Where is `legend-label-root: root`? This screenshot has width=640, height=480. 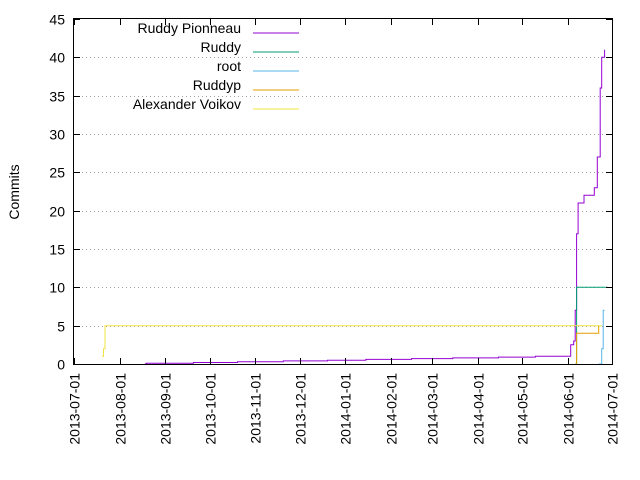
legend-label-root: root is located at coordinates (229, 66).